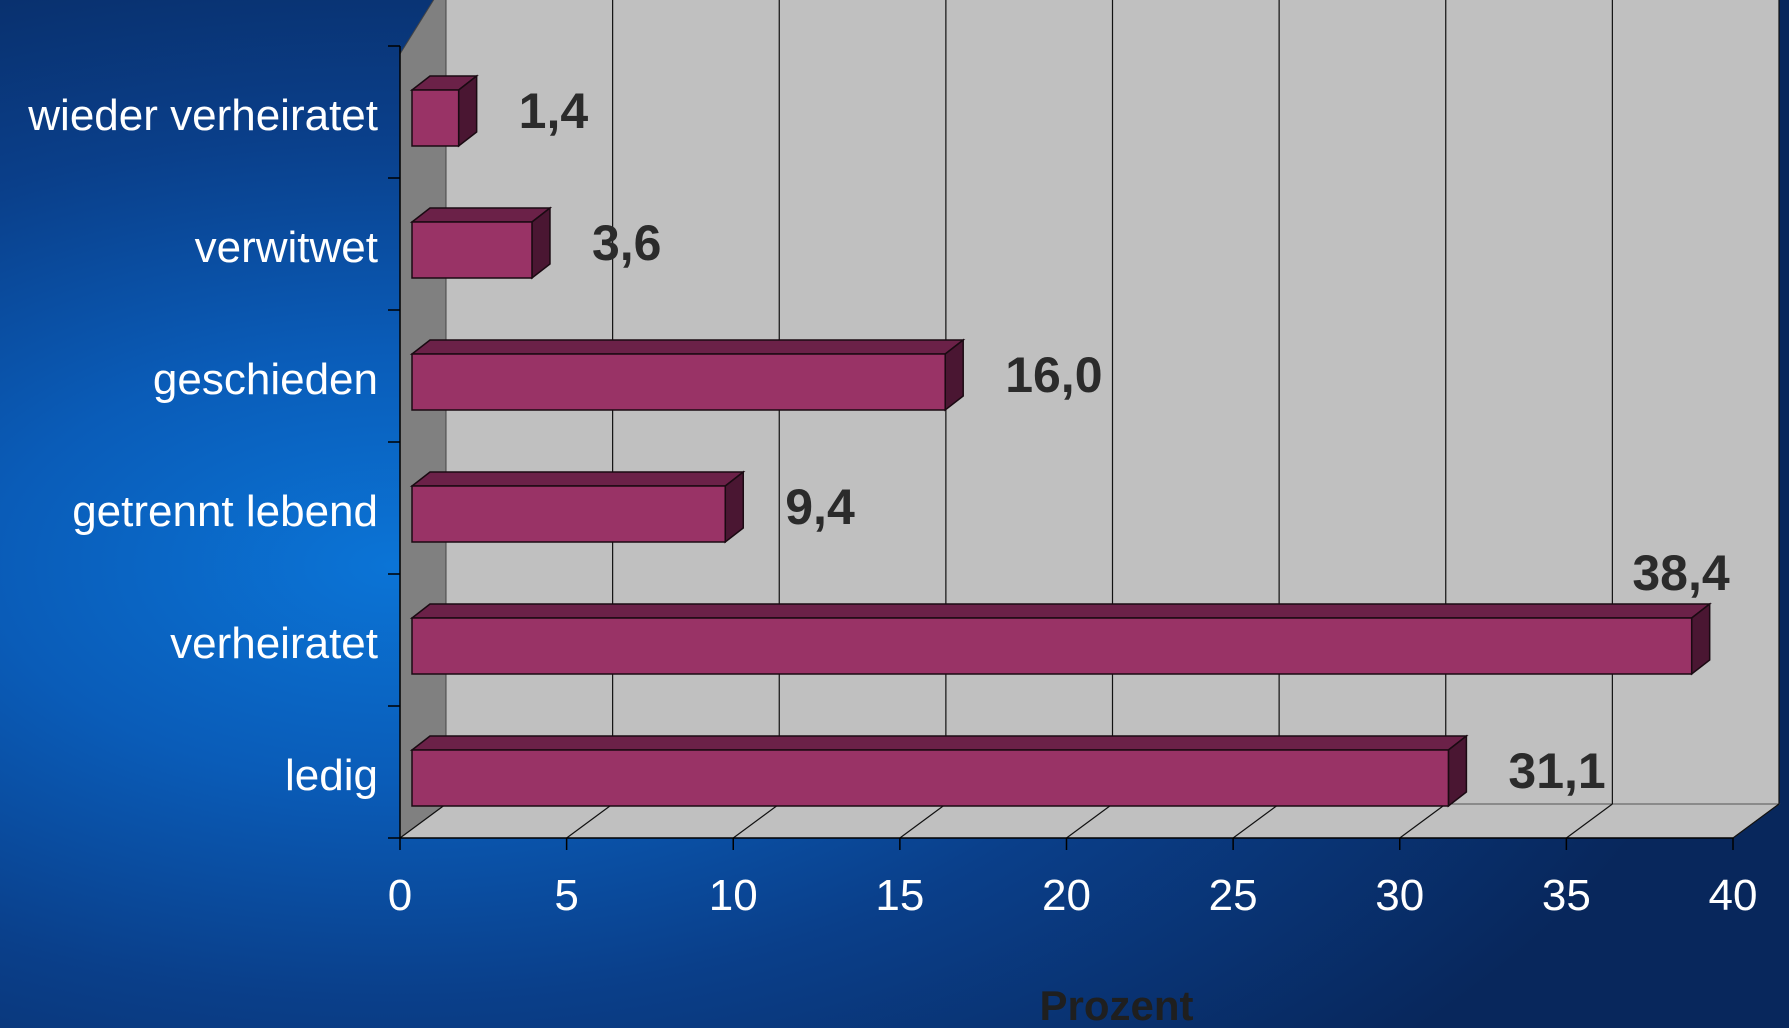 The image size is (1789, 1028). I want to click on category-label: wieder verheiratet, so click(202, 115).